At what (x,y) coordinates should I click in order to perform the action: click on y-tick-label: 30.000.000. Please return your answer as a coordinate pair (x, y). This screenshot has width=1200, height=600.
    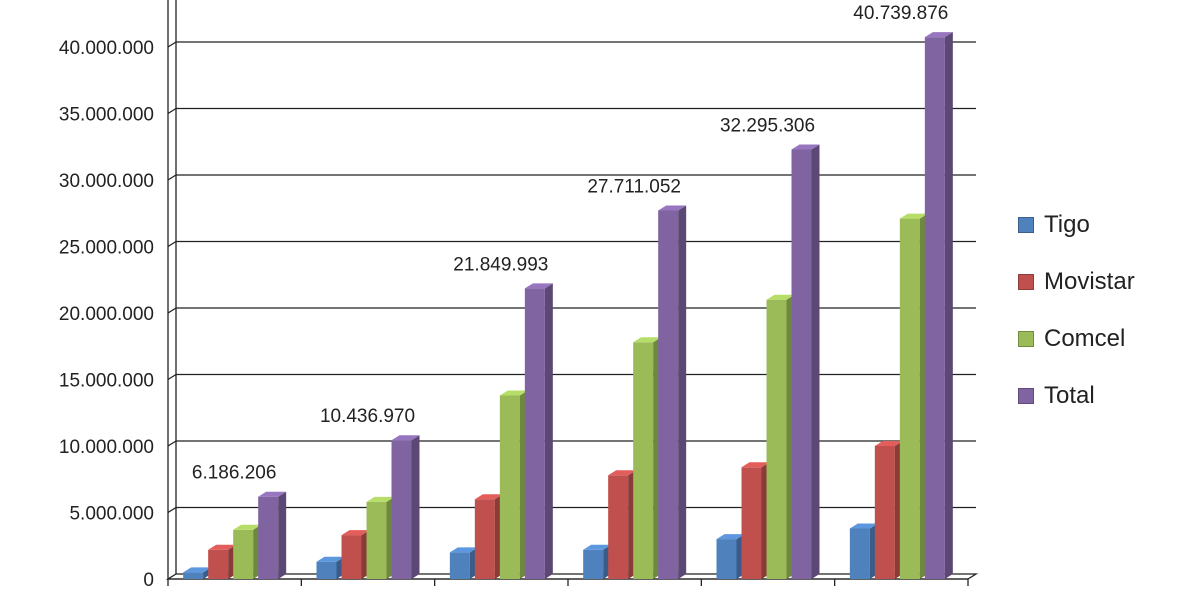
    Looking at the image, I should click on (106, 181).